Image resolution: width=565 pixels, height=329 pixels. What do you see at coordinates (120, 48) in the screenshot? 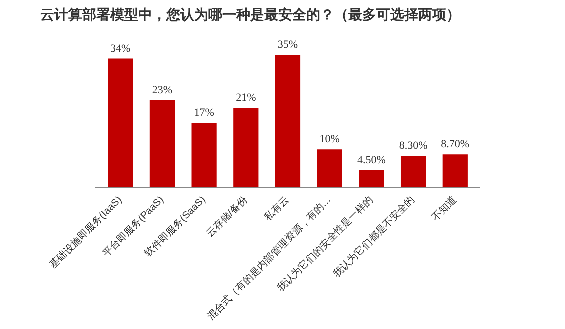
I see `data-label: 34%` at bounding box center [120, 48].